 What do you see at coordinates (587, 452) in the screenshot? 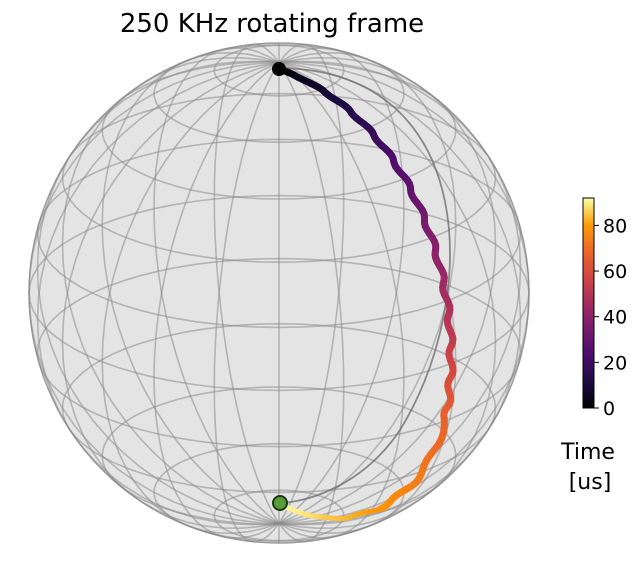
I see `colorbar-label-line1: Time` at bounding box center [587, 452].